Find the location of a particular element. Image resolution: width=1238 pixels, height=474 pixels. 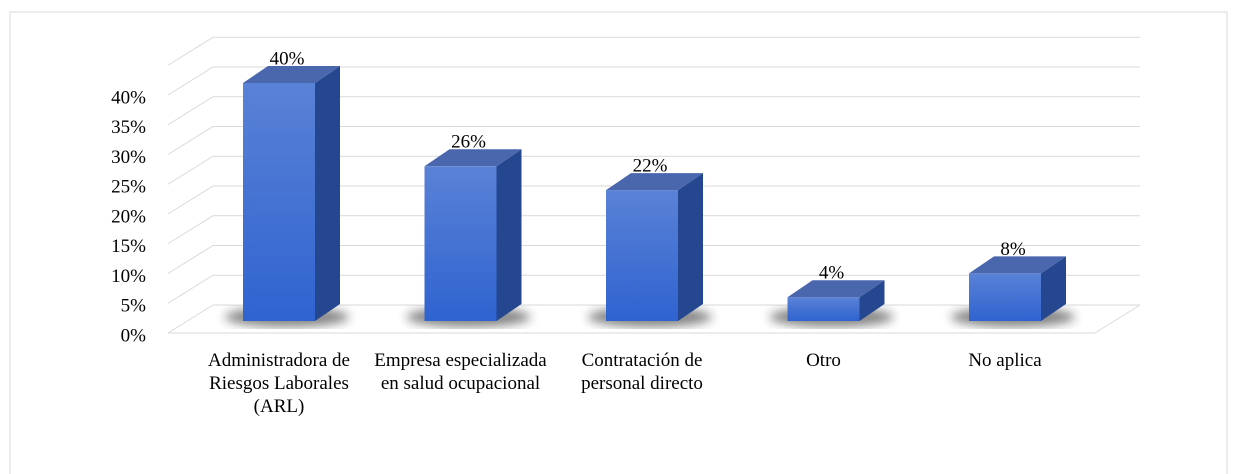

y-tick-label: 20% is located at coordinates (128, 216).